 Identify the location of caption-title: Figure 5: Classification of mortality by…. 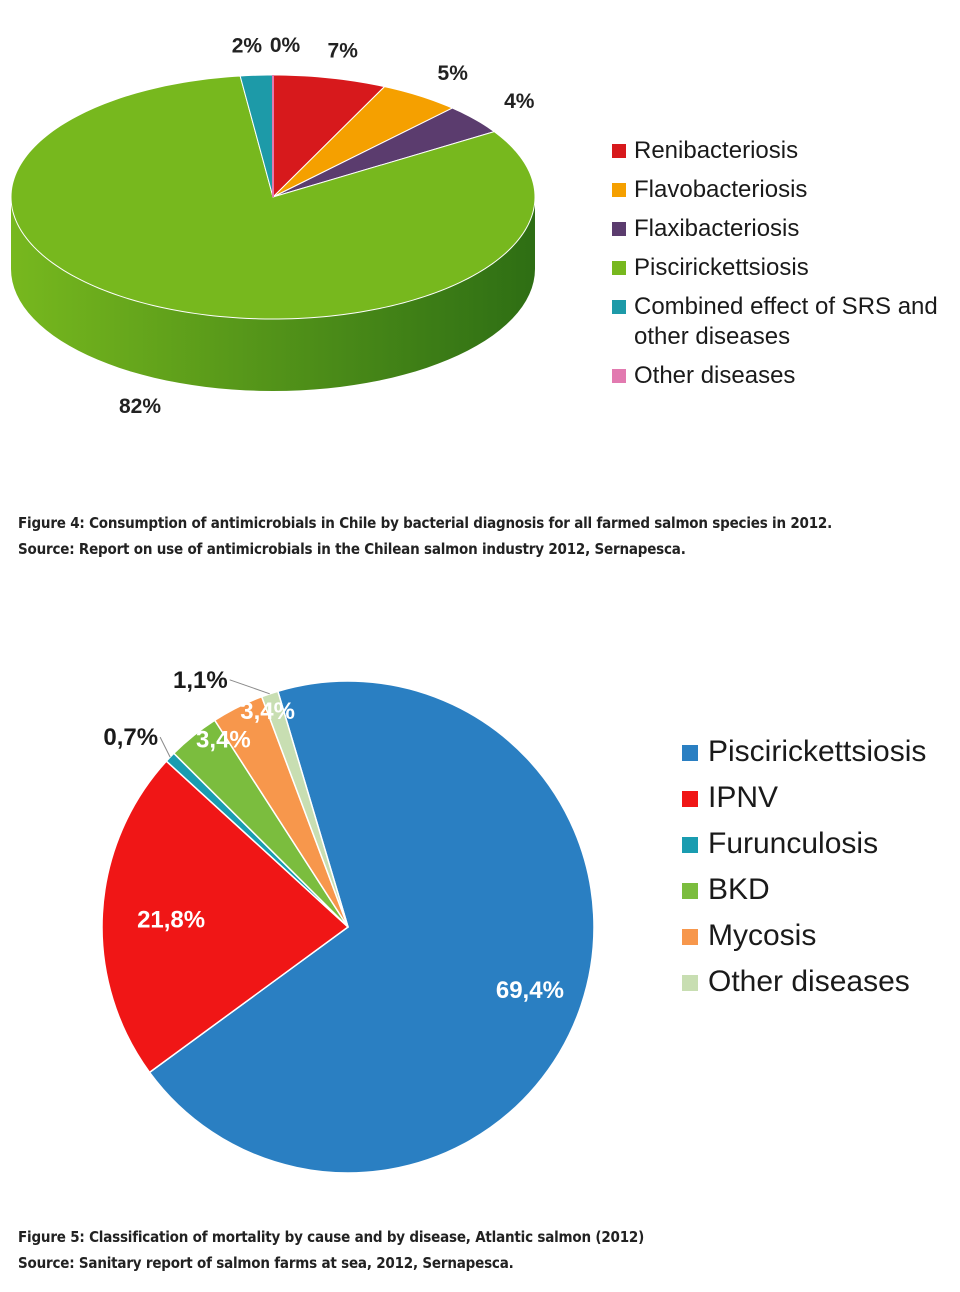
(331, 1237).